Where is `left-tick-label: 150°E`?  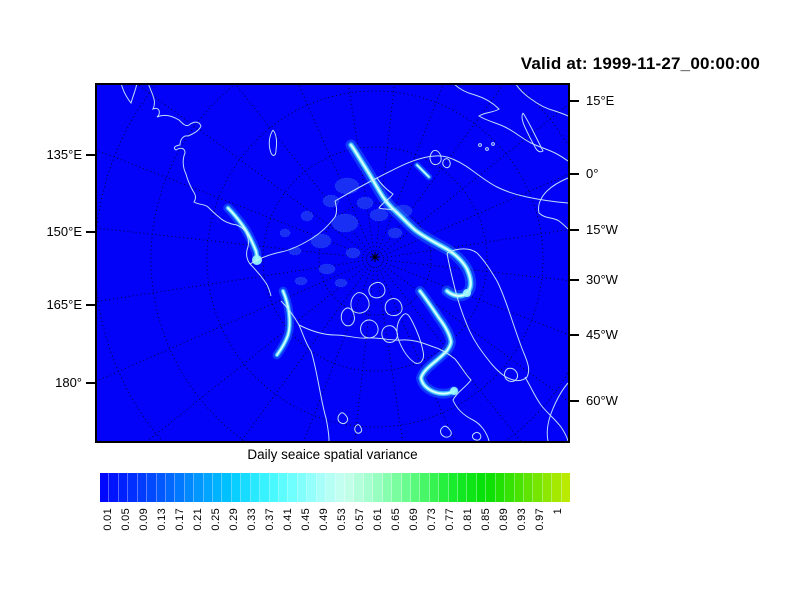 left-tick-label: 150°E is located at coordinates (64, 231).